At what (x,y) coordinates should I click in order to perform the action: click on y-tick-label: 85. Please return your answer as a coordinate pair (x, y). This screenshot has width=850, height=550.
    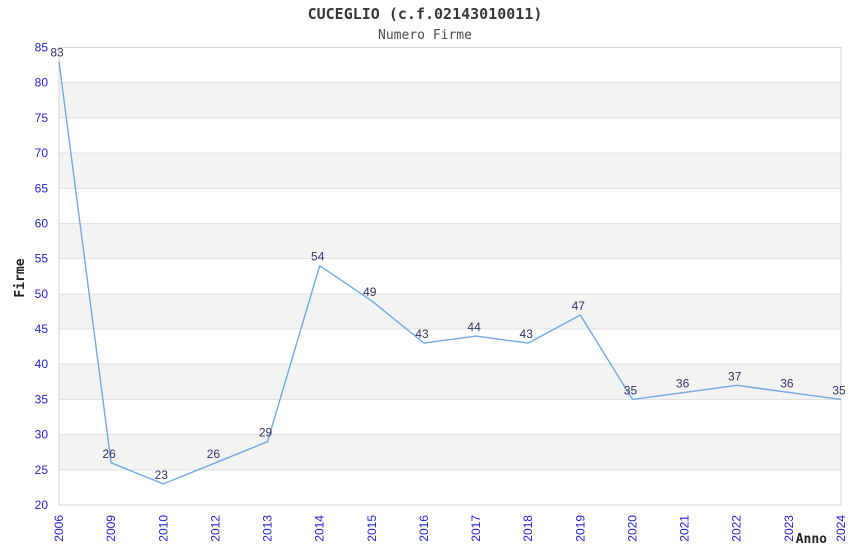
    Looking at the image, I should click on (42, 48).